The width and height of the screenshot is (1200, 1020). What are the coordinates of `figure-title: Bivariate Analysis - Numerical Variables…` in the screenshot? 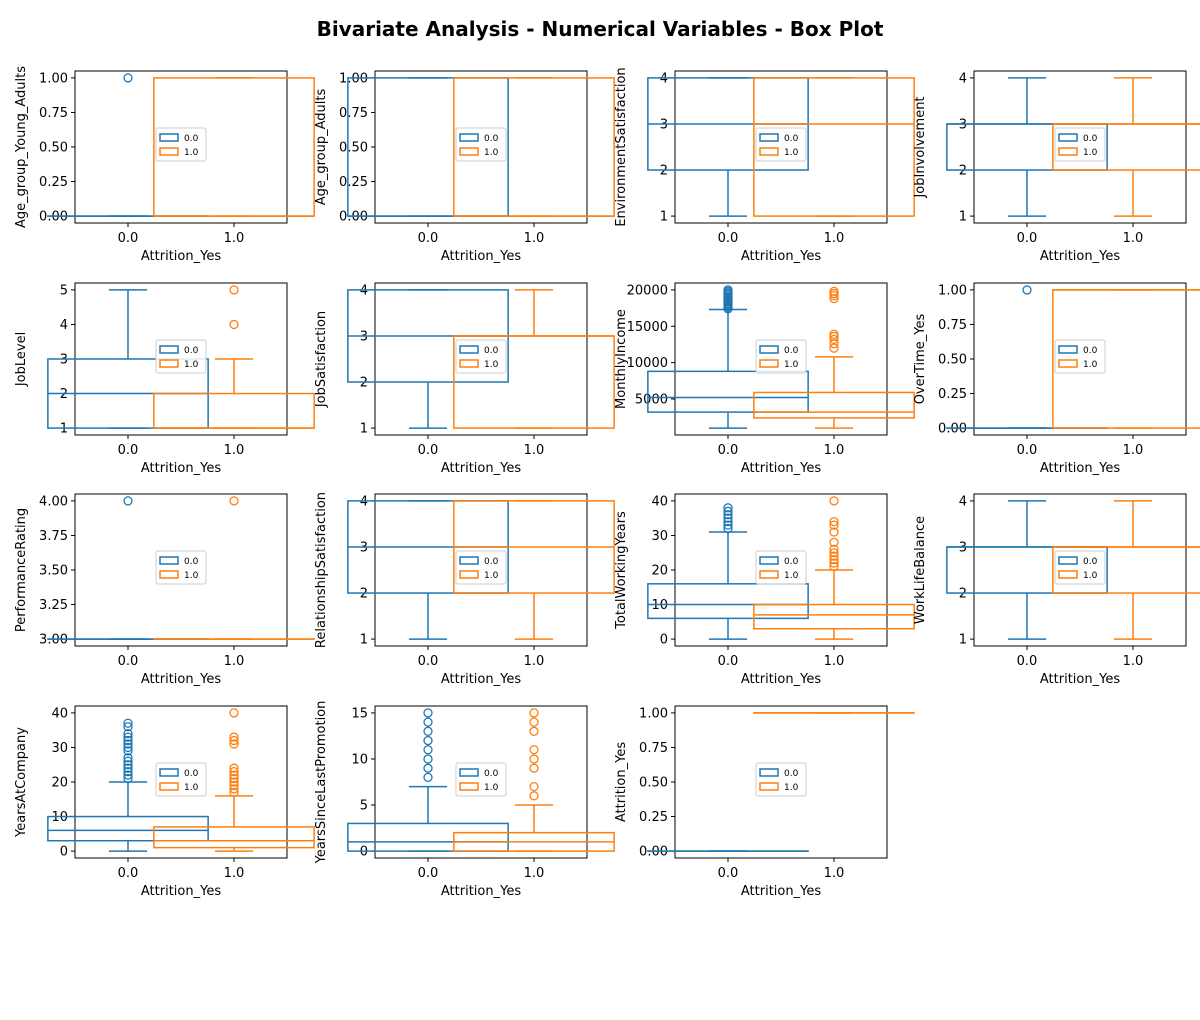 It's located at (600, 29).